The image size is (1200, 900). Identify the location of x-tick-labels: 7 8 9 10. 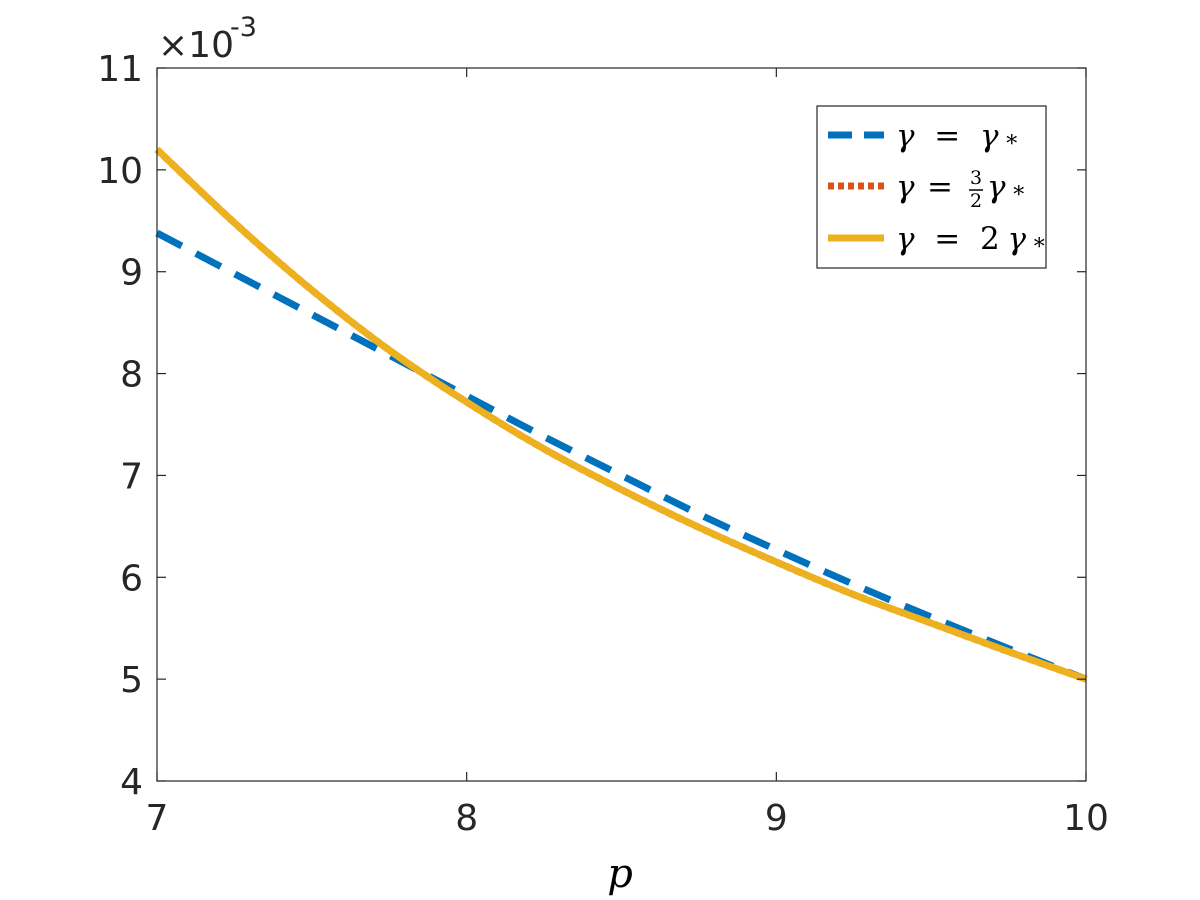
(627, 818).